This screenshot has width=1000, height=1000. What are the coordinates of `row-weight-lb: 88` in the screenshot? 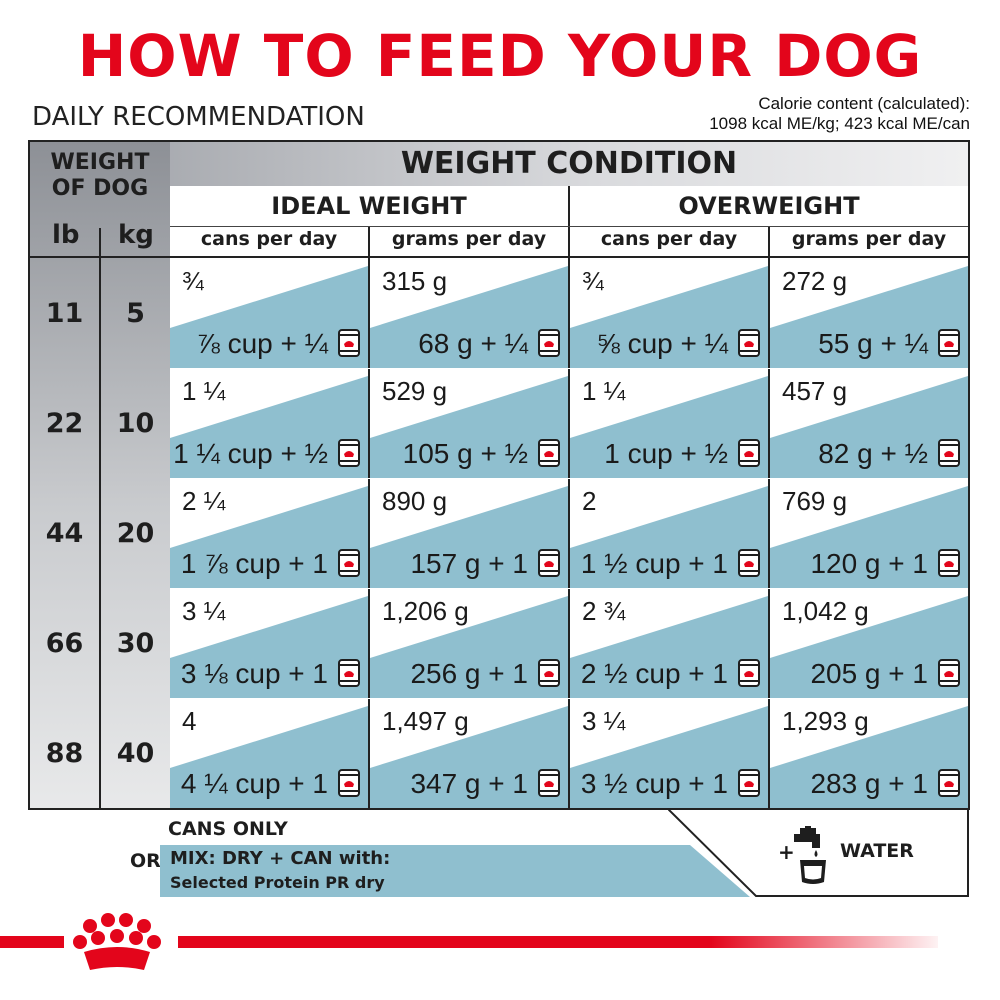 It's located at (64, 753).